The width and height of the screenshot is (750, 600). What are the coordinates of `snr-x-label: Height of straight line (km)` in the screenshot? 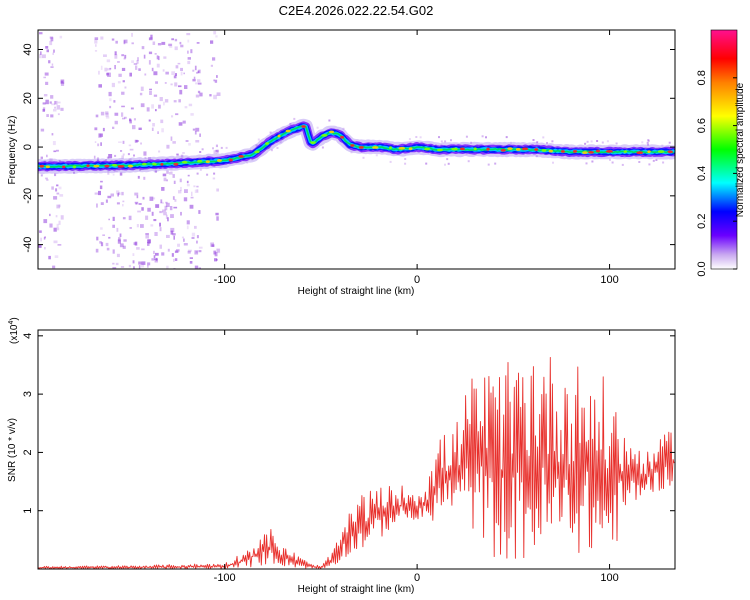 It's located at (356, 589).